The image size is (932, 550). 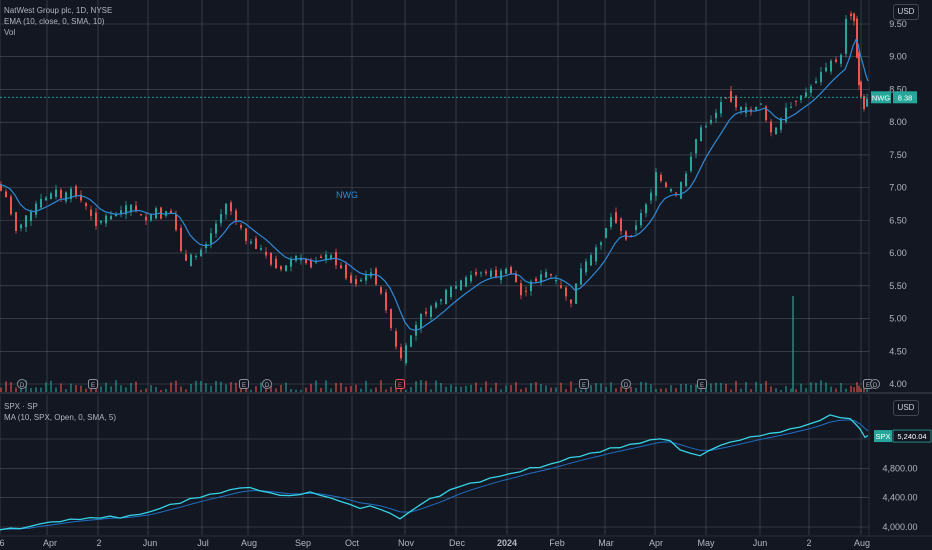 What do you see at coordinates (912, 436) in the screenshot?
I see `spx-price-tag` at bounding box center [912, 436].